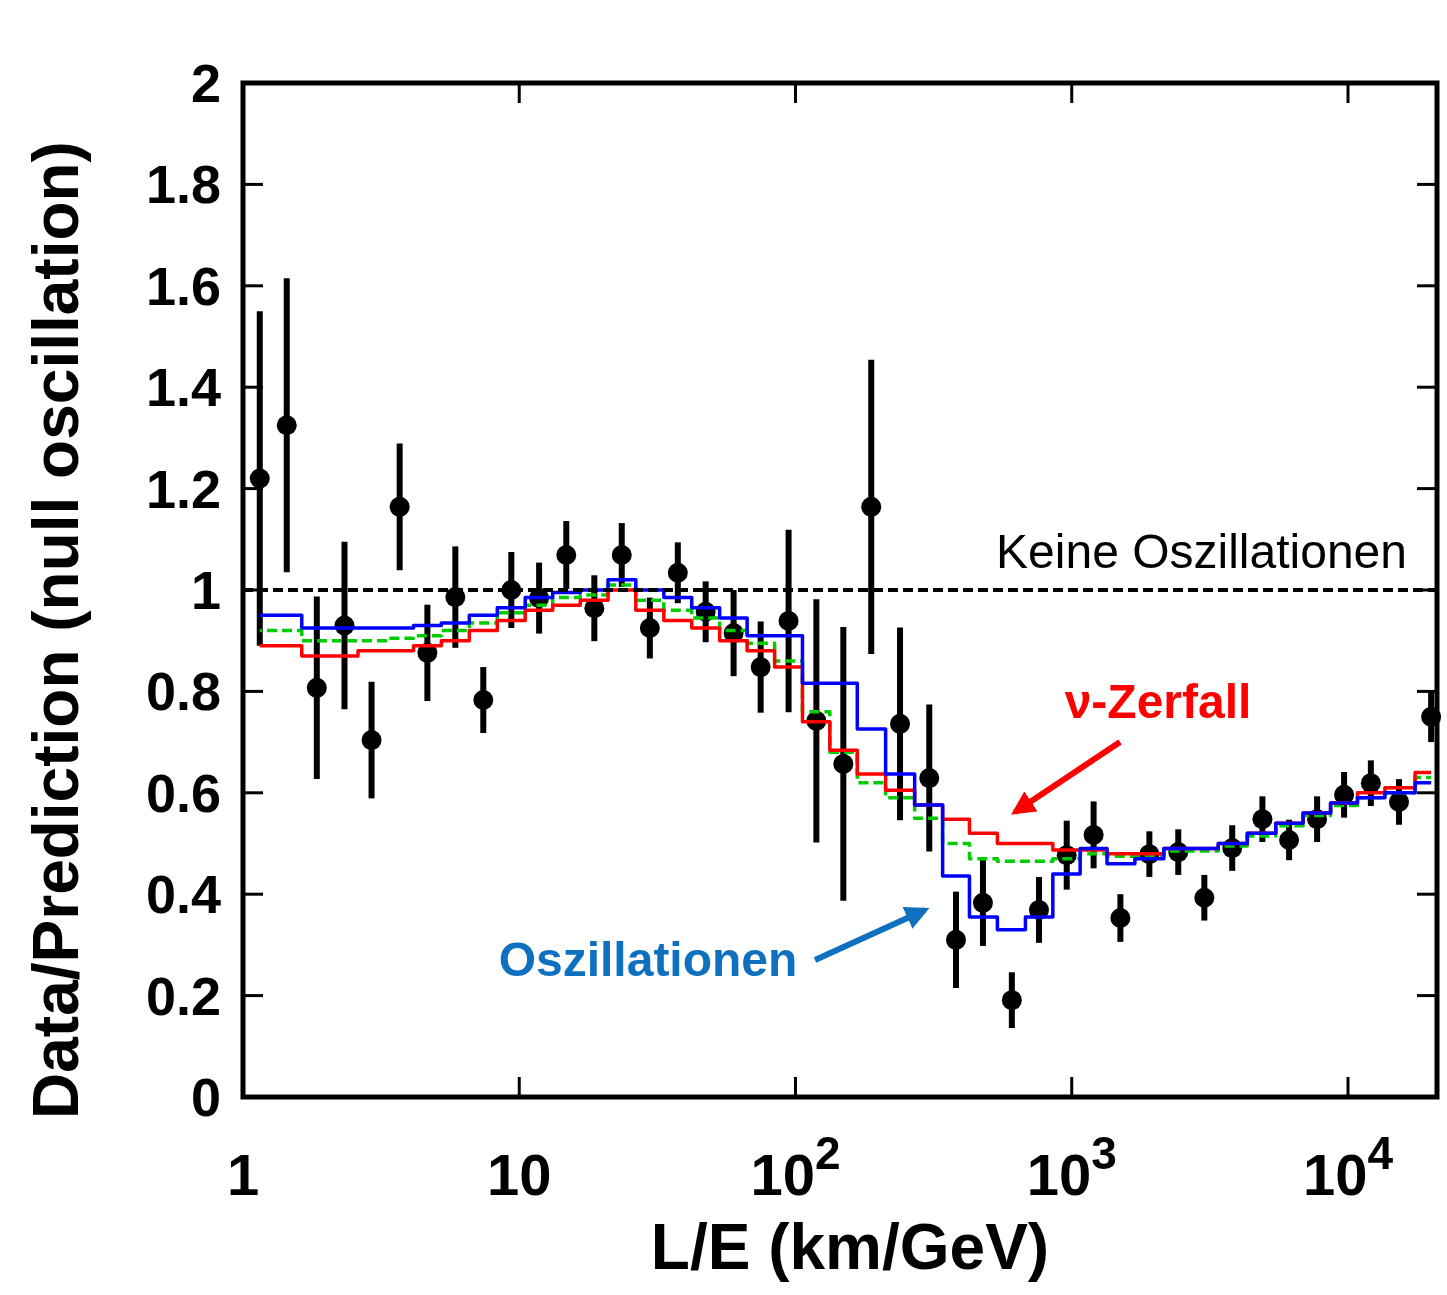  What do you see at coordinates (183, 387) in the screenshot?
I see `y-tick-label: 1.4` at bounding box center [183, 387].